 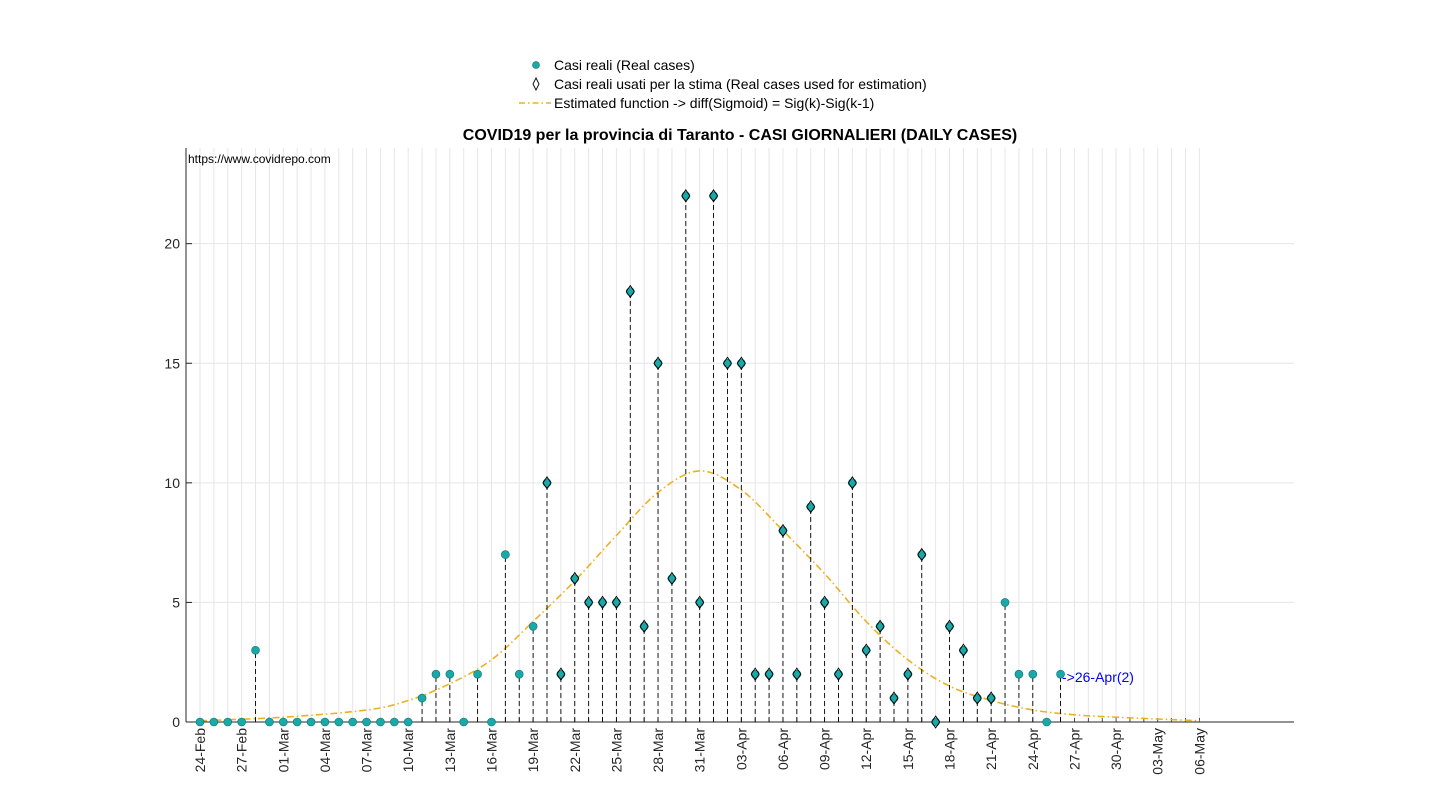 I want to click on x-tick-label: 16-Mar, so click(x=491, y=750).